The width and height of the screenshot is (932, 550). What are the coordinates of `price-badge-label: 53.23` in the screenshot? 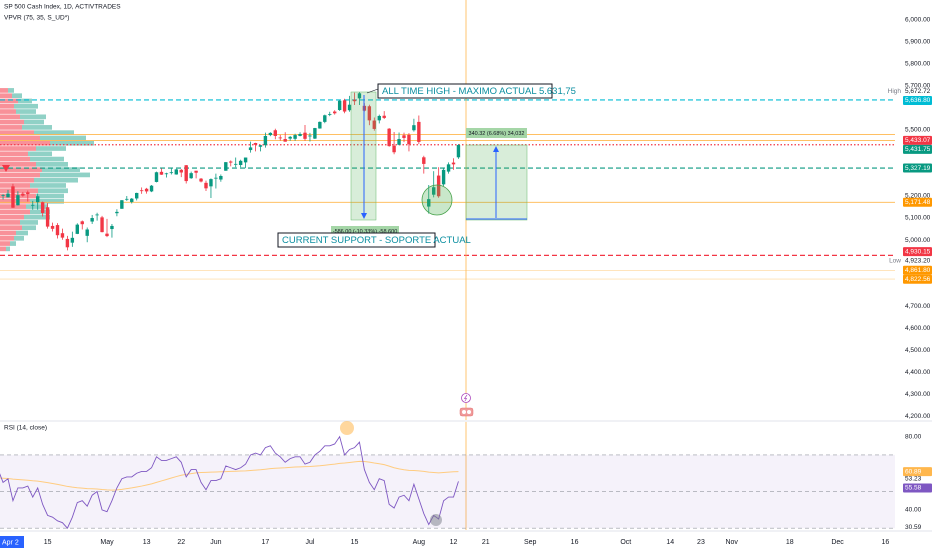 It's located at (913, 479).